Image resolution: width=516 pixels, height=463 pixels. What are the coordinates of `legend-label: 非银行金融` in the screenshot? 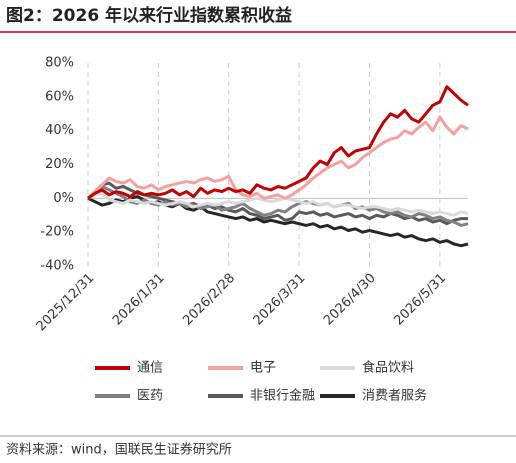 It's located at (282, 396).